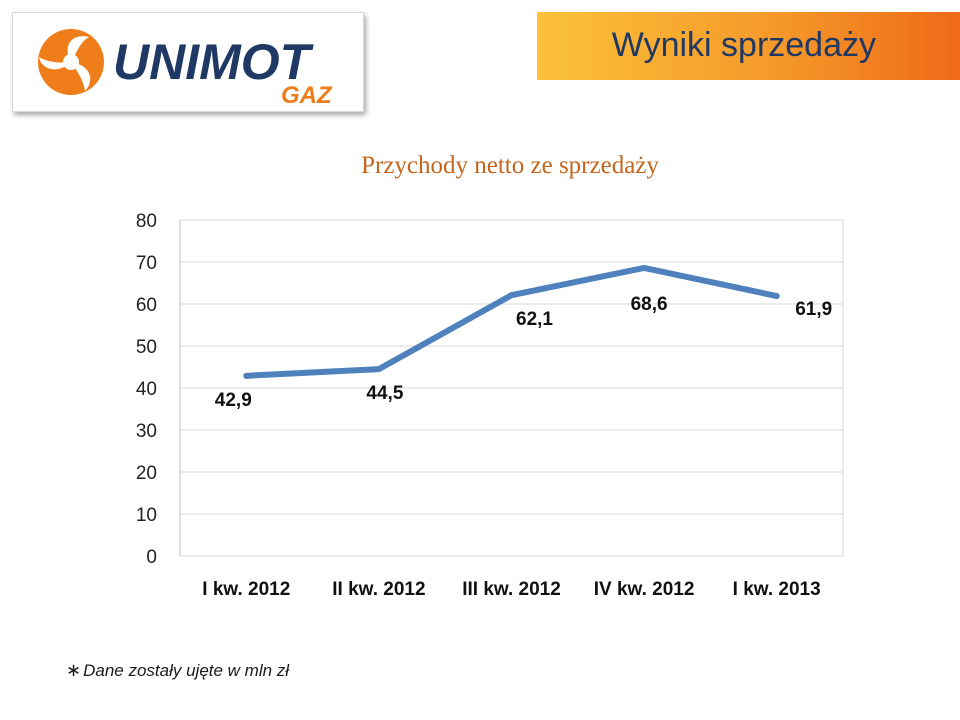 This screenshot has height=720, width=960. I want to click on logo-text-sub: GAZ, so click(307, 95).